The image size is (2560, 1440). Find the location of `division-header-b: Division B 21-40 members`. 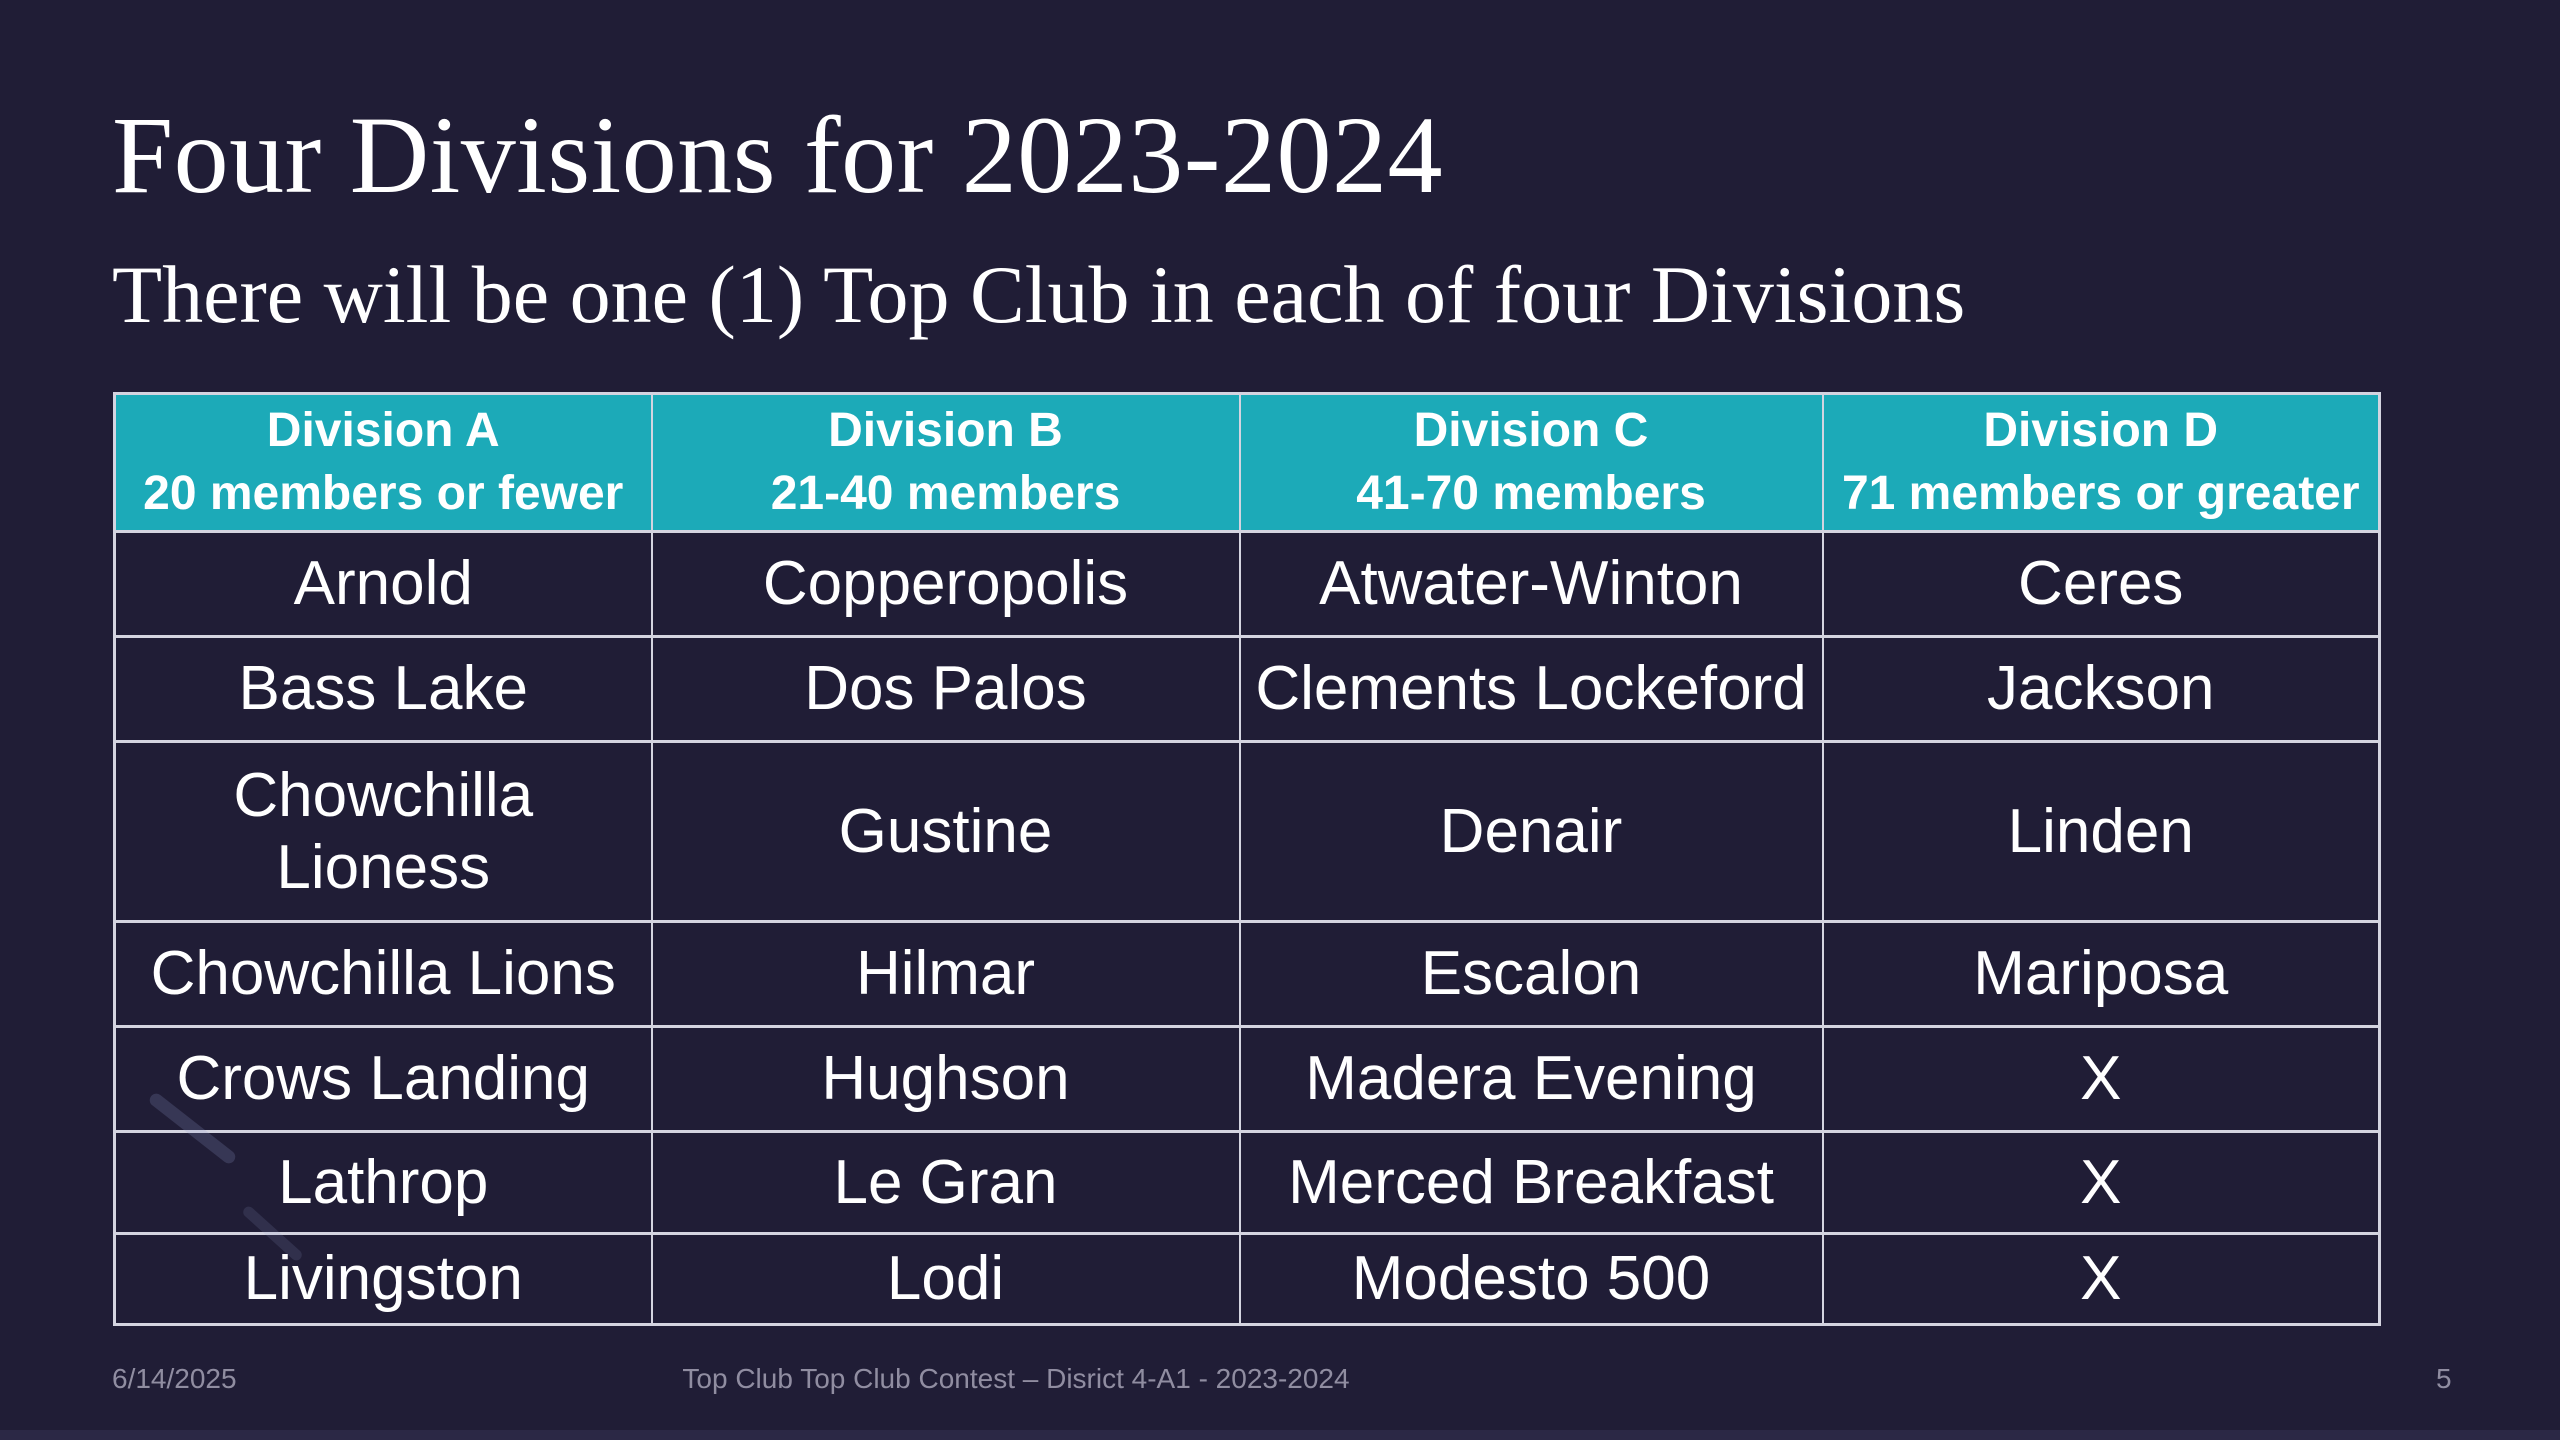

division-header-b: Division B 21-40 members is located at coordinates (945, 462).